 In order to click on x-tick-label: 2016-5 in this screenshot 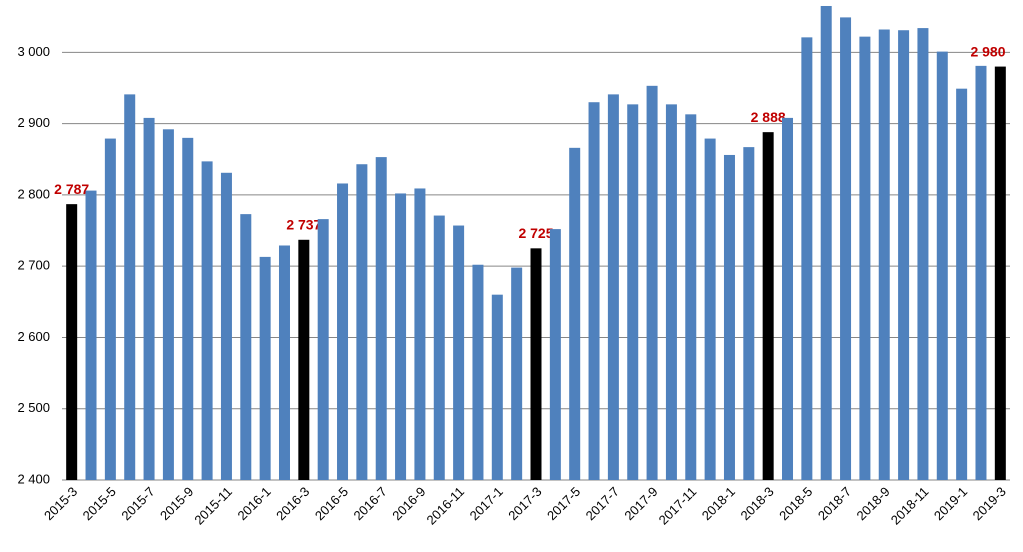, I will do `click(331, 503)`.